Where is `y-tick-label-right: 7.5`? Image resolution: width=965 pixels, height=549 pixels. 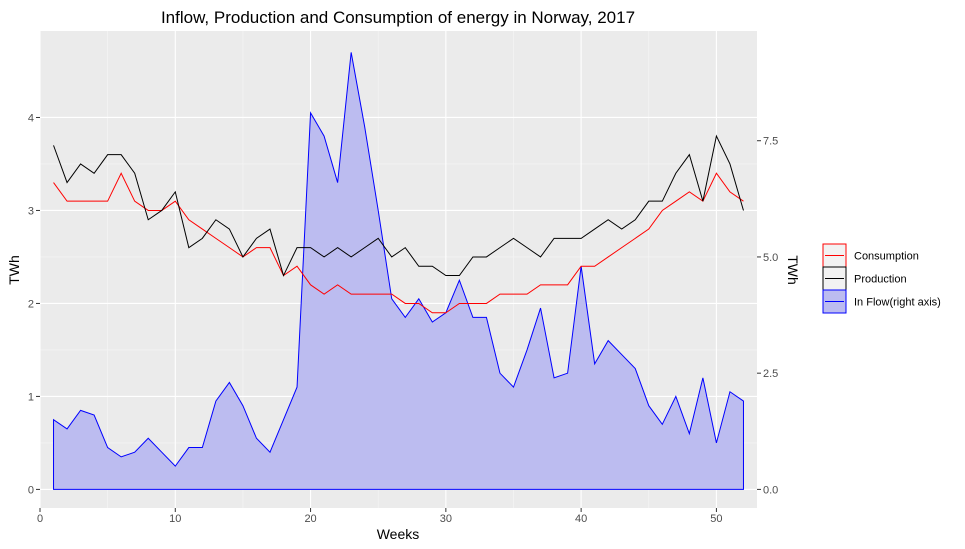
y-tick-label-right: 7.5 is located at coordinates (770, 142).